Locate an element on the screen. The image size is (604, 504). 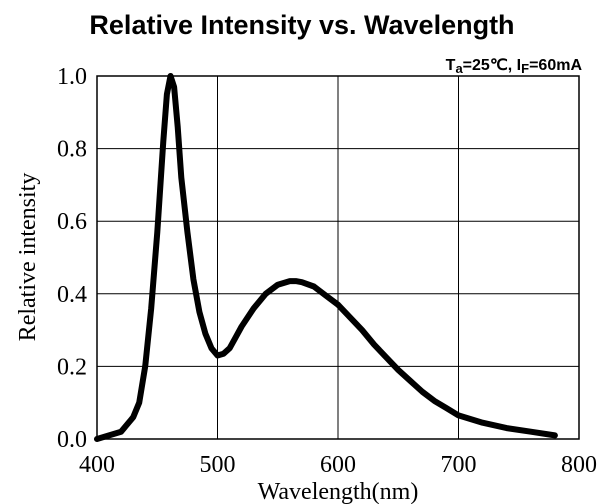
x-tick-label: 600 is located at coordinates (338, 465).